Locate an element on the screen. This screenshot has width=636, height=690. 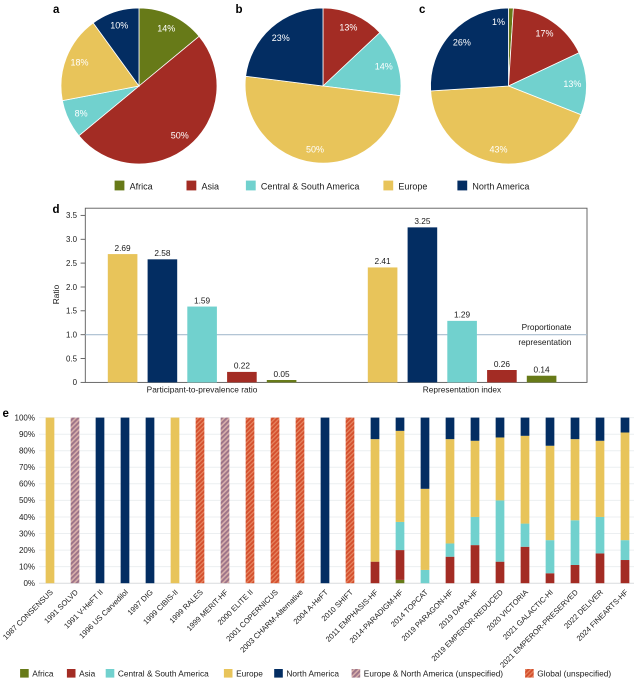
svg-text: 1.0 is located at coordinates (72, 335).